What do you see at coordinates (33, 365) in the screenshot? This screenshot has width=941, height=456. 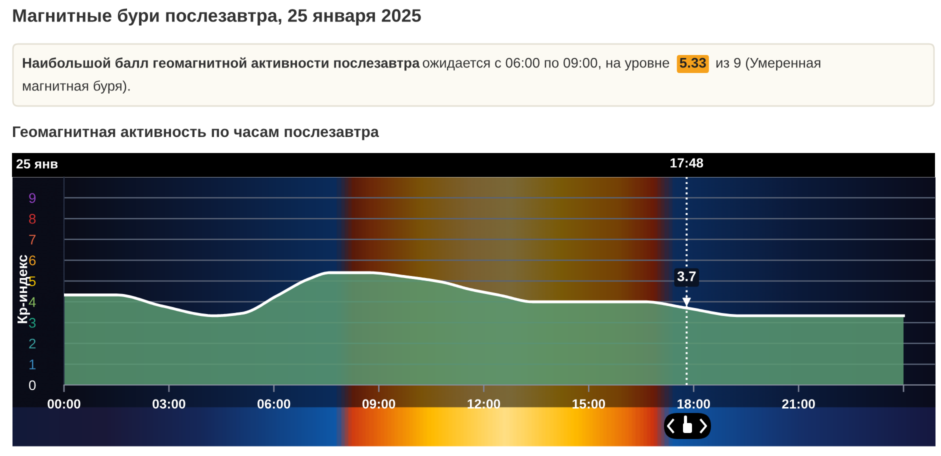 I see `y-tick-label: 1` at bounding box center [33, 365].